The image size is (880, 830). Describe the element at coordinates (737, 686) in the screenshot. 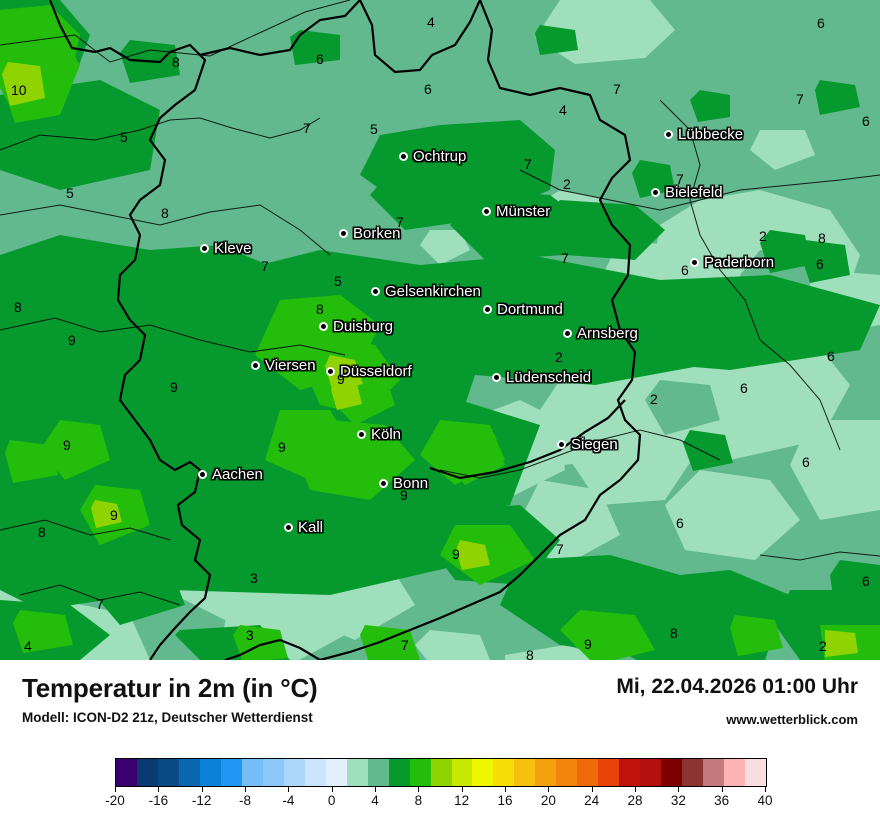

I see `valid-datetime: Mi, 22.04.2026 01:00 Uhr` at that location.